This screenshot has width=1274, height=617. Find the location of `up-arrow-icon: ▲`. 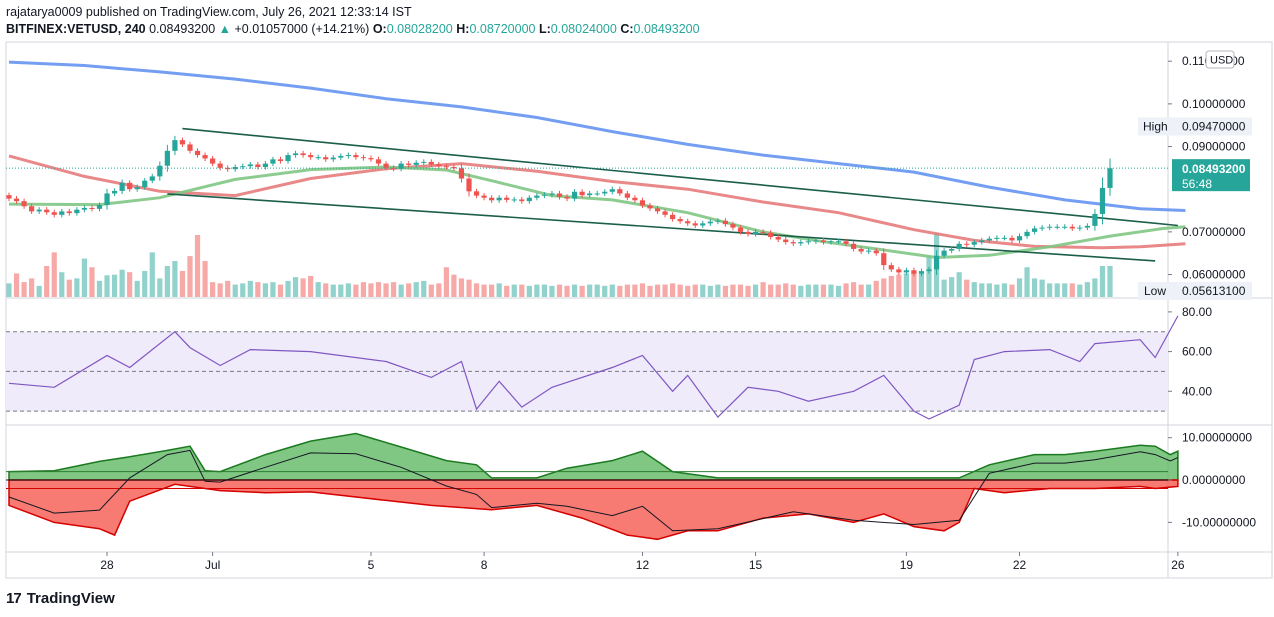

up-arrow-icon: ▲ is located at coordinates (225, 29).